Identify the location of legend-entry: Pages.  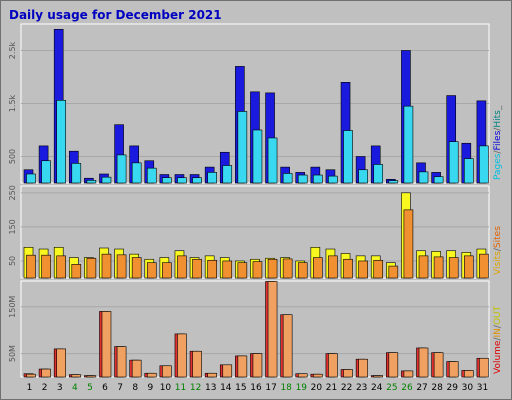
(498, 166).